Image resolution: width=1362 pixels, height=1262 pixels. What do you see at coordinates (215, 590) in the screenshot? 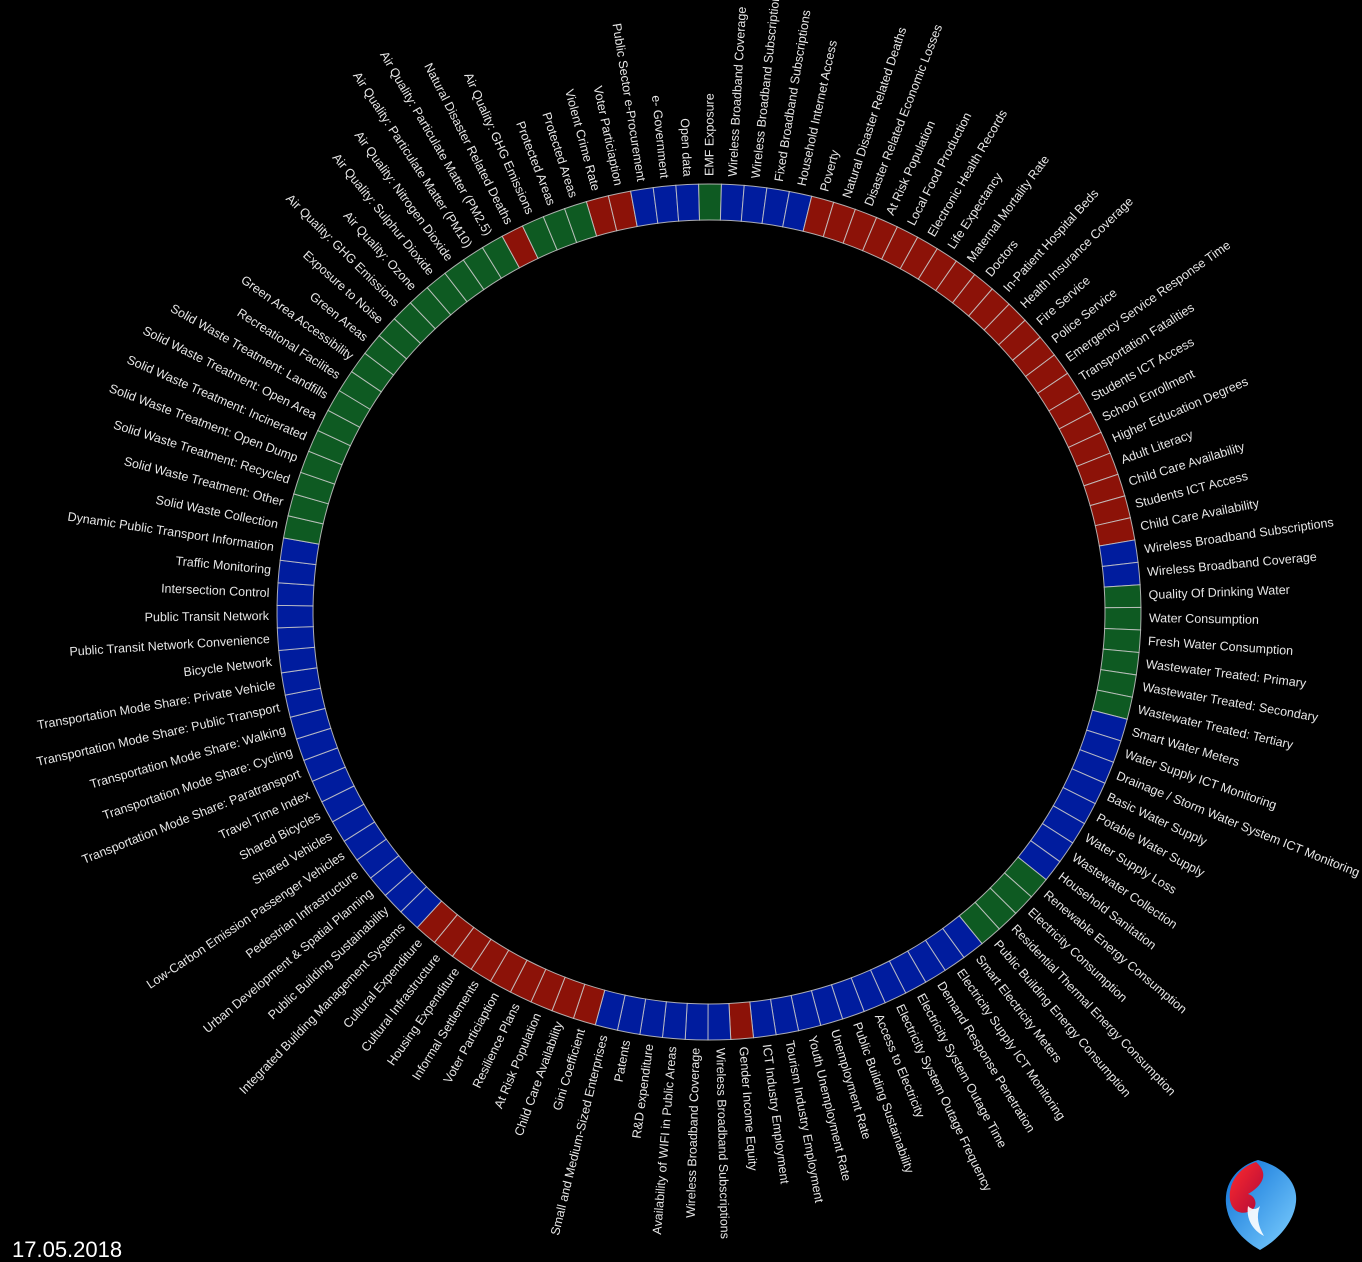
I see `segment-label: Intersection Control` at bounding box center [215, 590].